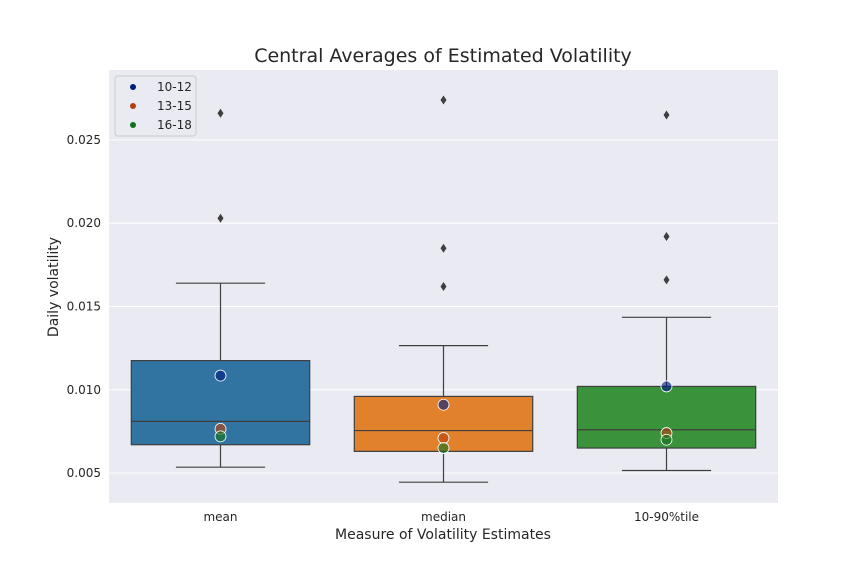 This screenshot has height=576, width=864. Describe the element at coordinates (443, 411) in the screenshot. I see `series-points-group` at that location.